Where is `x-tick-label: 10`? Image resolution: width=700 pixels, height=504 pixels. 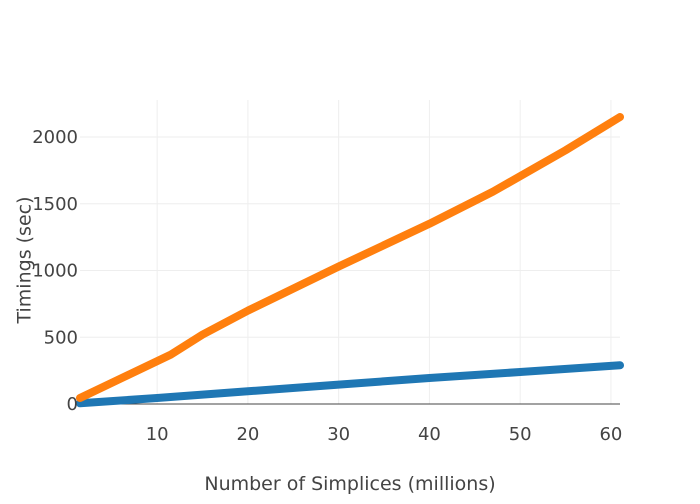
x-tick-label: 10 is located at coordinates (157, 434).